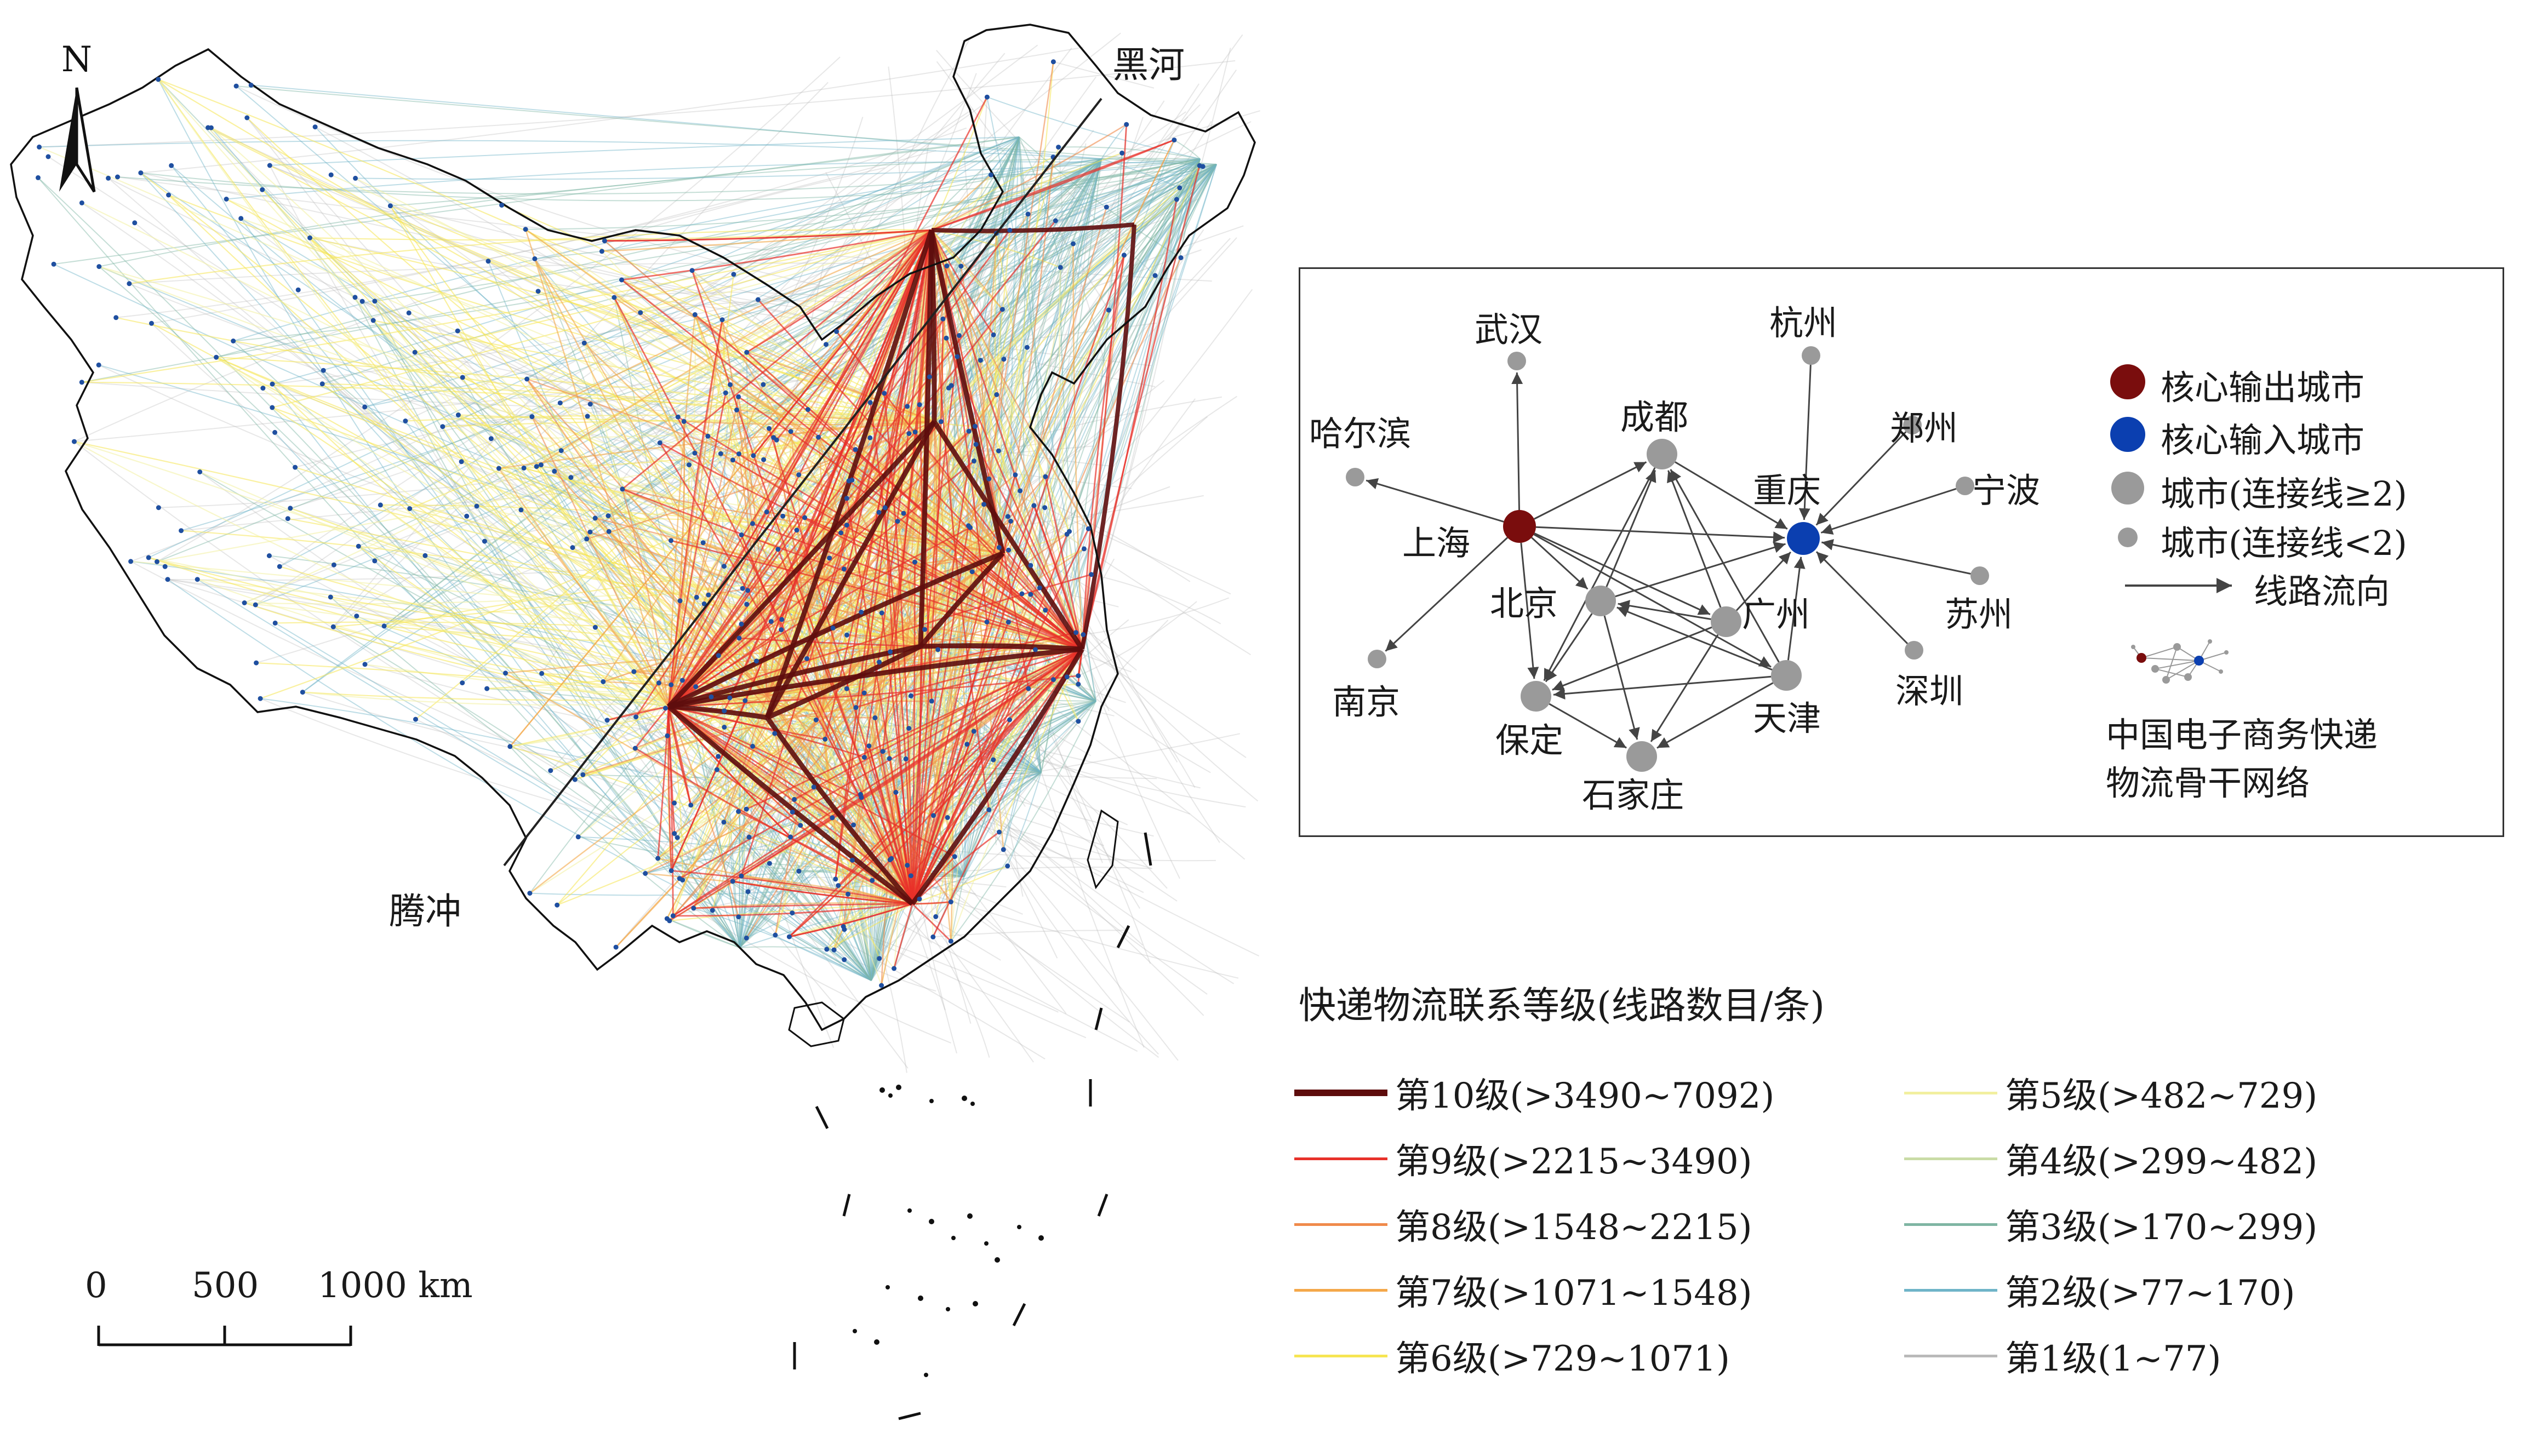 The height and width of the screenshot is (1456, 2525). What do you see at coordinates (1776, 614) in the screenshot?
I see `inset-label-guangzhou: 广州` at bounding box center [1776, 614].